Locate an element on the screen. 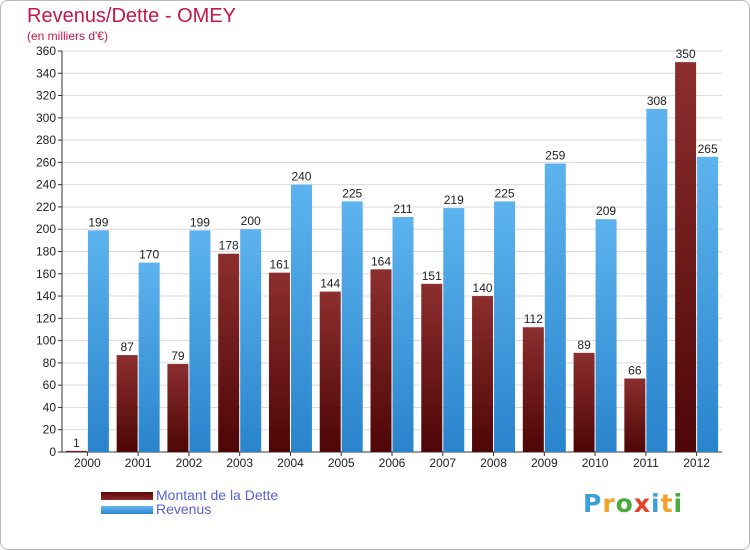 Image resolution: width=750 pixels, height=550 pixels. revenue-value-label: 200 is located at coordinates (251, 221).